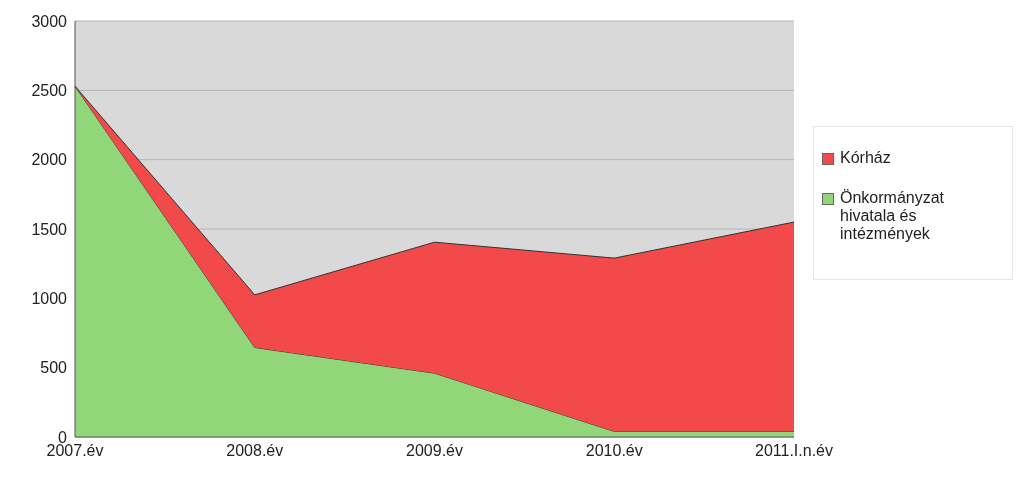 Image resolution: width=1019 pixels, height=495 pixels. What do you see at coordinates (54, 368) in the screenshot?
I see `y-tick-label: 500` at bounding box center [54, 368].